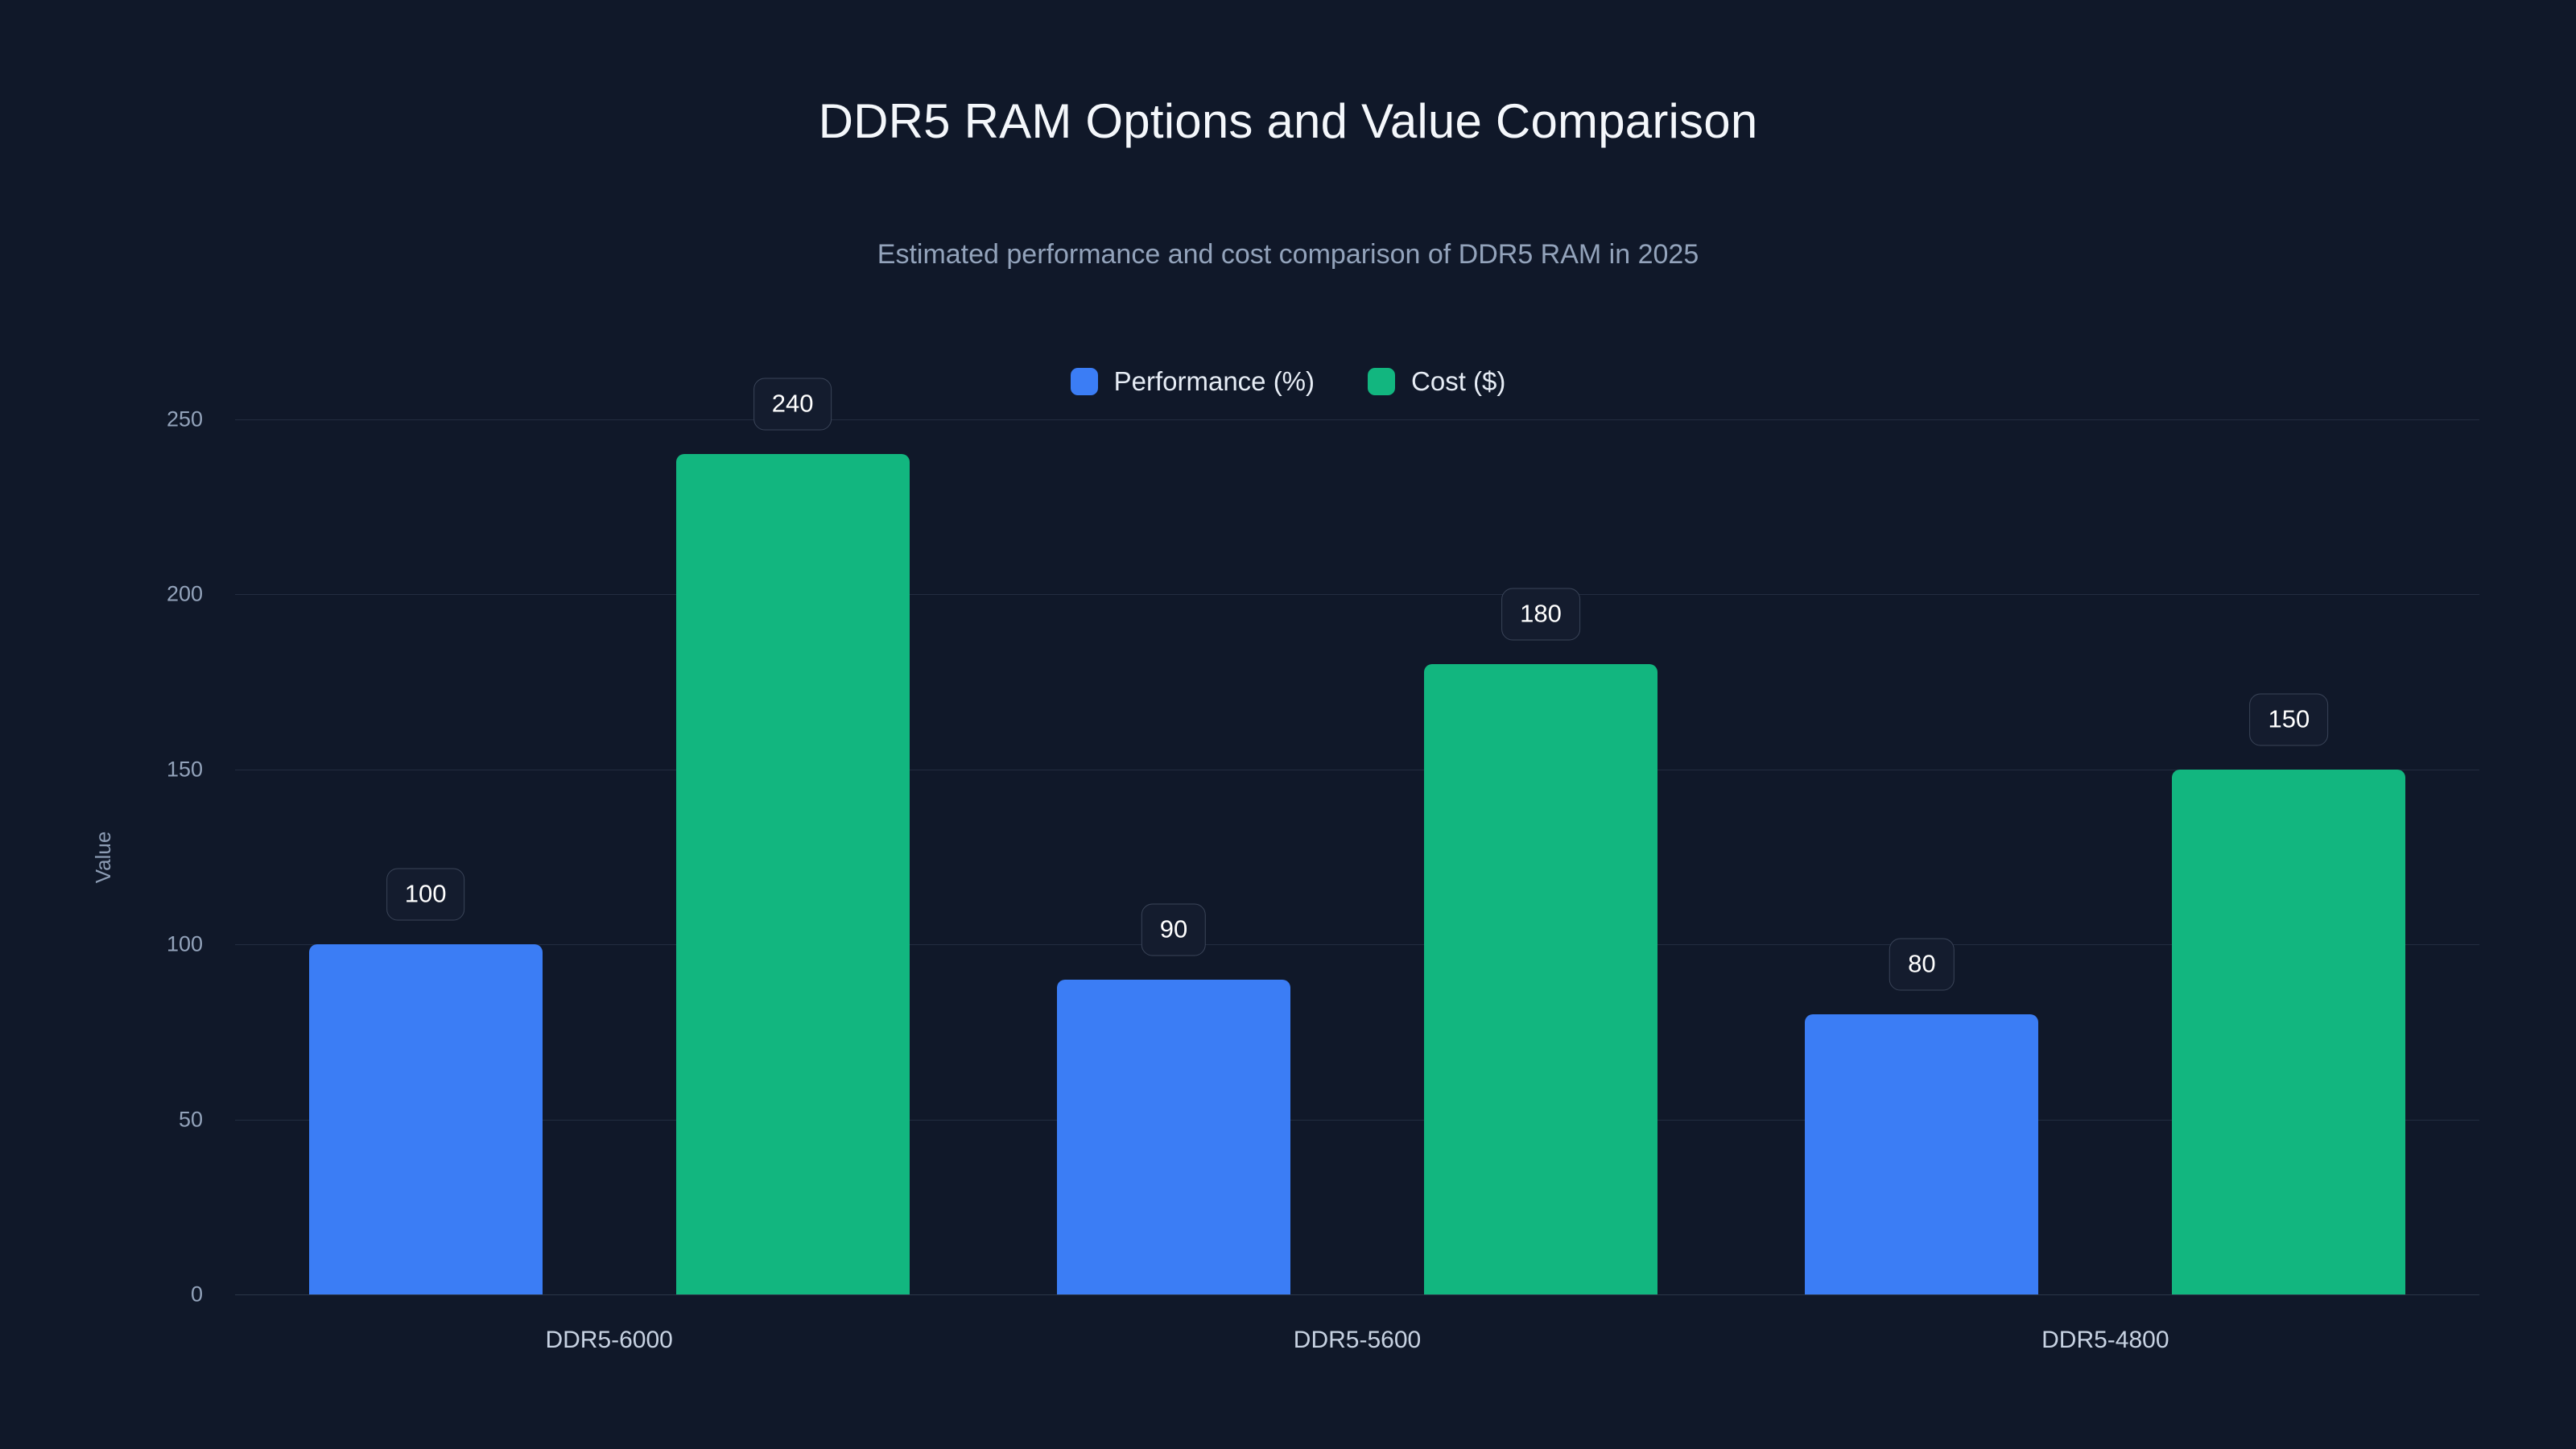 The height and width of the screenshot is (1449, 2576). Describe the element at coordinates (1540, 614) in the screenshot. I see `bar-data-label: 180` at that location.